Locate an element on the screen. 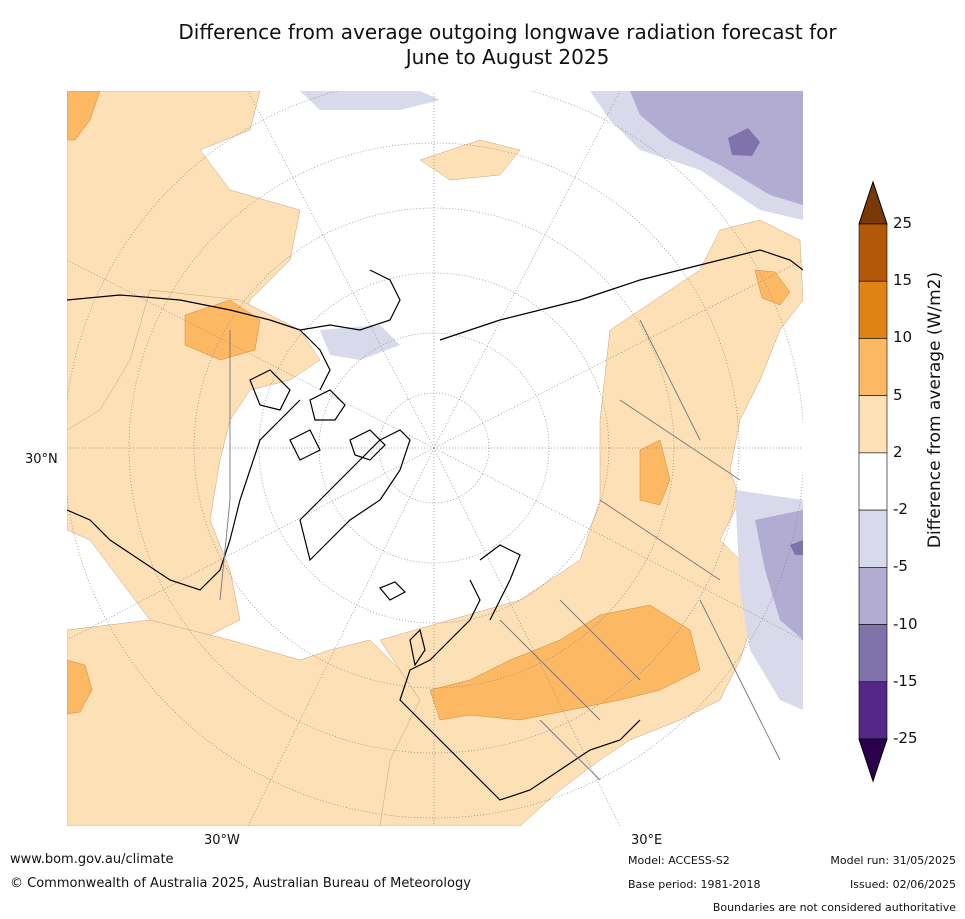 This screenshot has width=965, height=919. coast-alaska is located at coordinates (315, 360).